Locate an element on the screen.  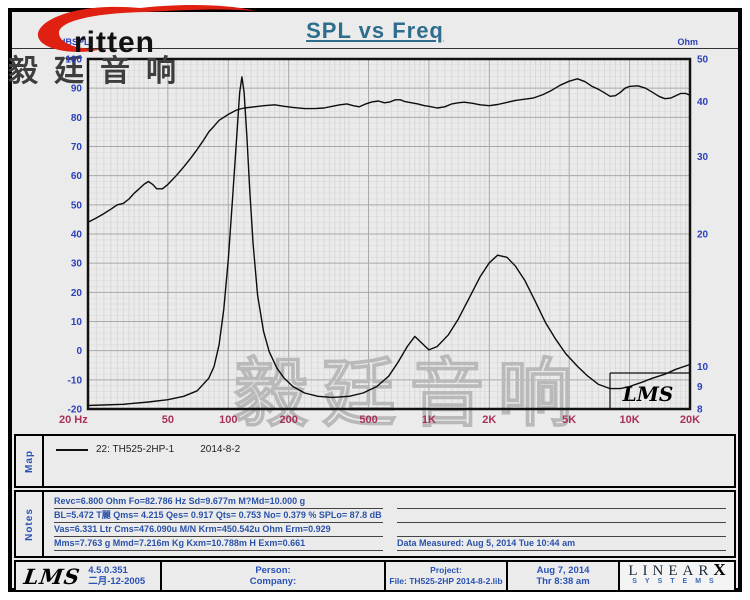
y-right-tick-label: 50 is located at coordinates (703, 60).